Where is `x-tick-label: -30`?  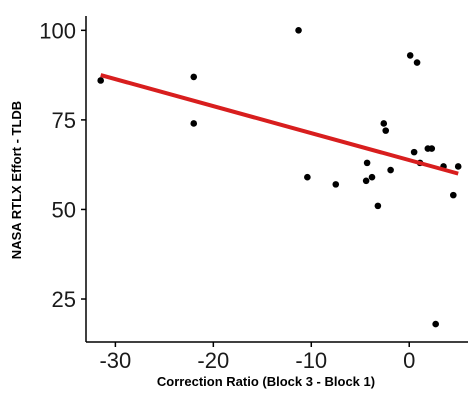 x-tick-label: -30 is located at coordinates (115, 360).